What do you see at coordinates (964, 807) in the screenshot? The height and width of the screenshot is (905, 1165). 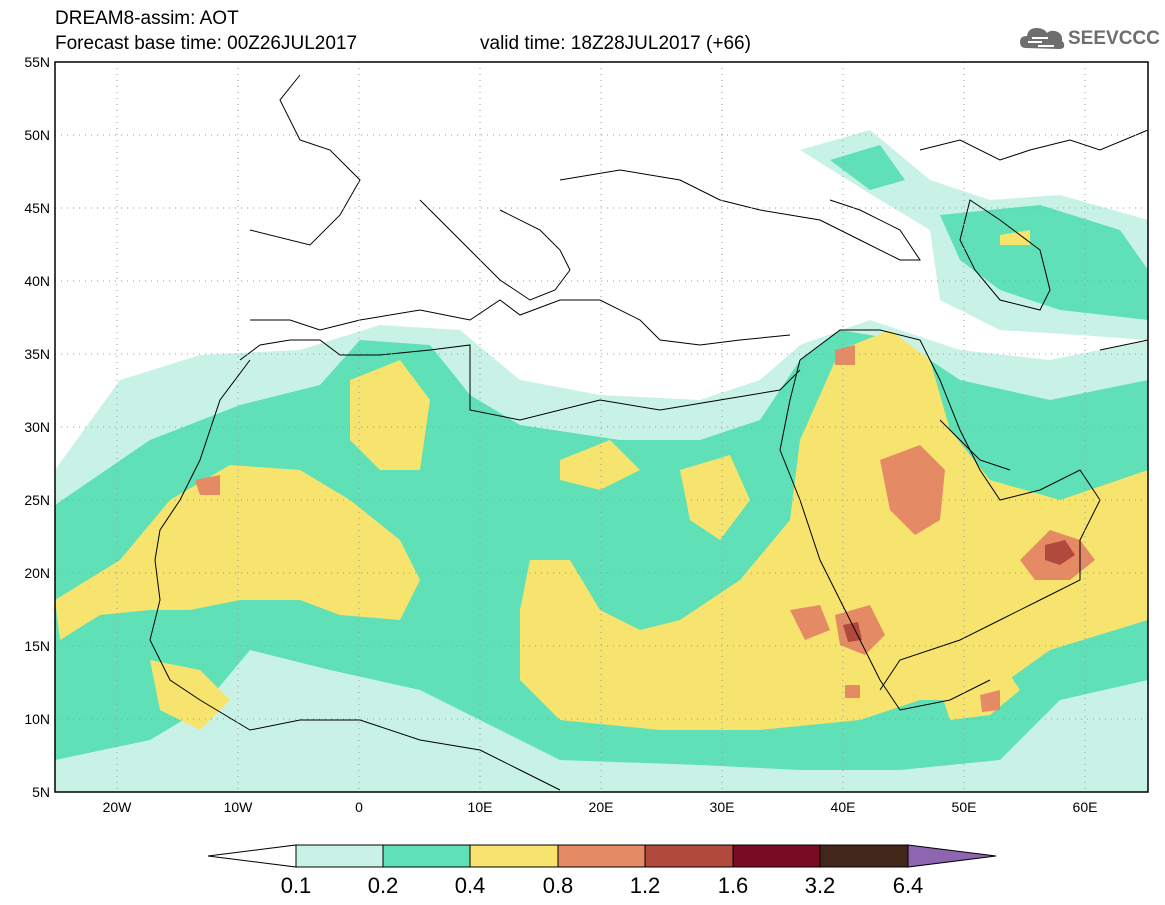 I see `lon-label: 50E` at bounding box center [964, 807].